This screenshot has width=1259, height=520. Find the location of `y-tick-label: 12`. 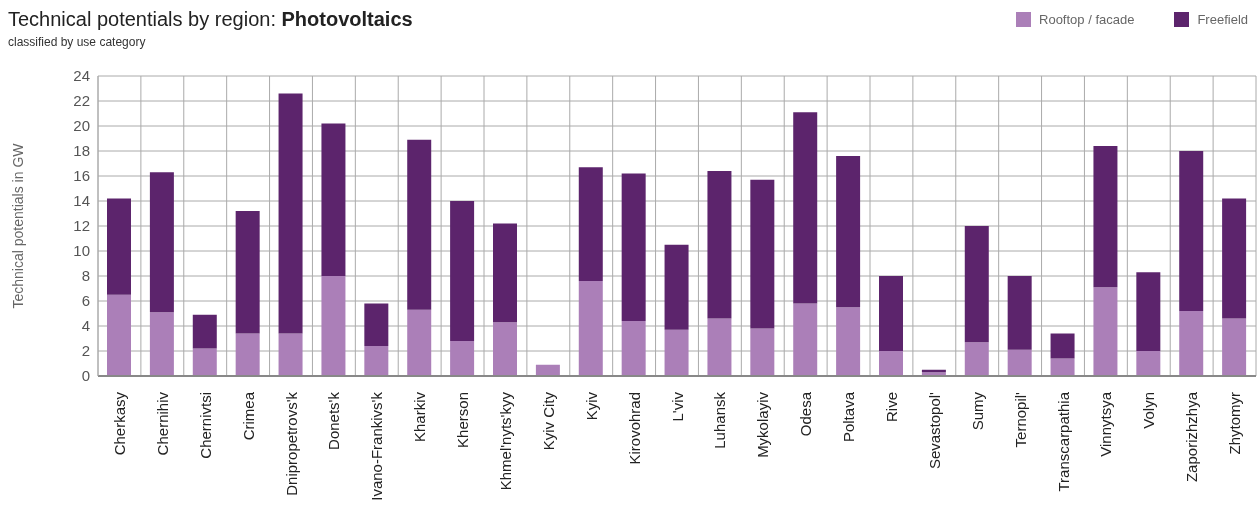

y-tick-label: 12 is located at coordinates (81, 226).